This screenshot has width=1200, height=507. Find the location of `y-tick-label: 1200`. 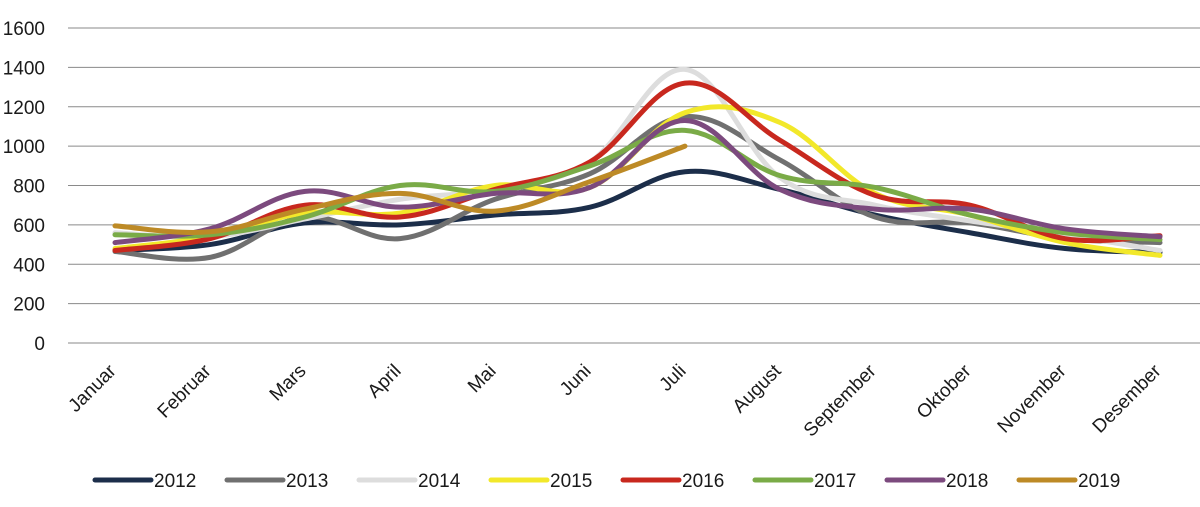

y-tick-label: 1200 is located at coordinates (24, 108).